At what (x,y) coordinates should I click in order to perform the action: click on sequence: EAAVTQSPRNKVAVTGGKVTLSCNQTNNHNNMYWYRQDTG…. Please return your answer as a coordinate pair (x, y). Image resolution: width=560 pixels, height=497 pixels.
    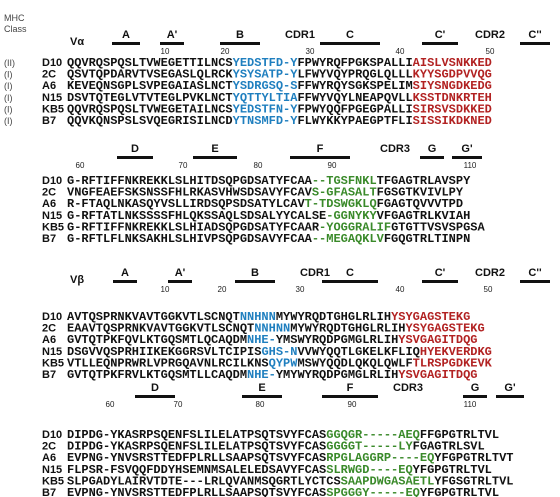
    Looking at the image, I should click on (276, 329).